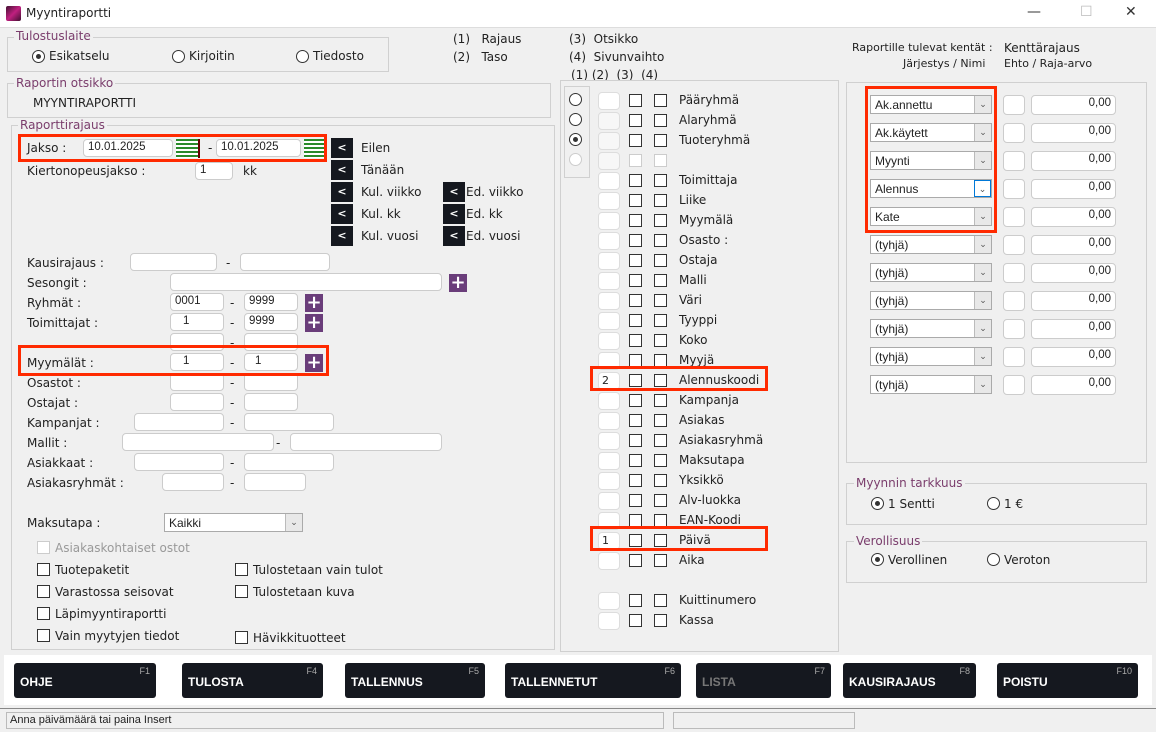  What do you see at coordinates (241, 637) in the screenshot?
I see `havikki-checkbox` at bounding box center [241, 637].